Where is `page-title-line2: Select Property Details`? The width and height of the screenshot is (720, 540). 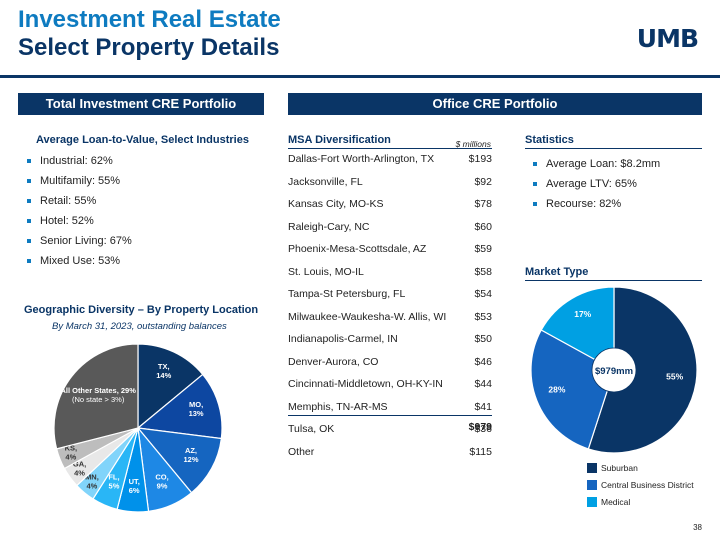 page-title-line2: Select Property Details is located at coordinates (149, 47).